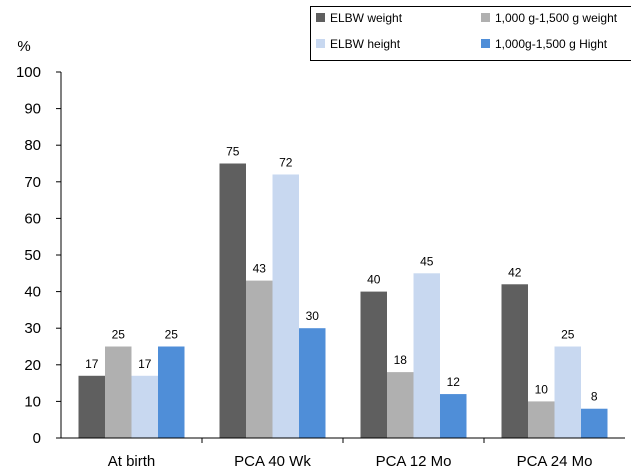  What do you see at coordinates (555, 461) in the screenshot?
I see `category-label: PCA 24 Mo` at bounding box center [555, 461].